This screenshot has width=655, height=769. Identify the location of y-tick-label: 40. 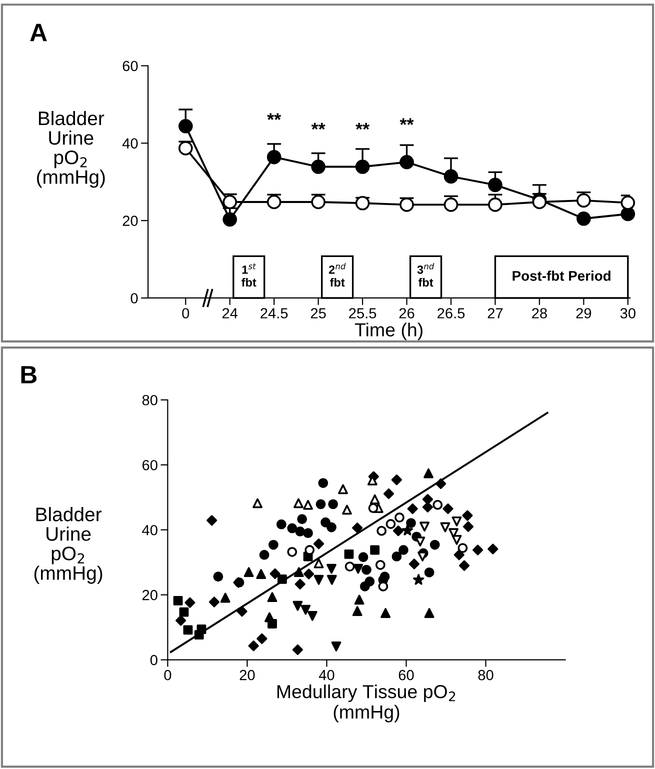
(130, 143).